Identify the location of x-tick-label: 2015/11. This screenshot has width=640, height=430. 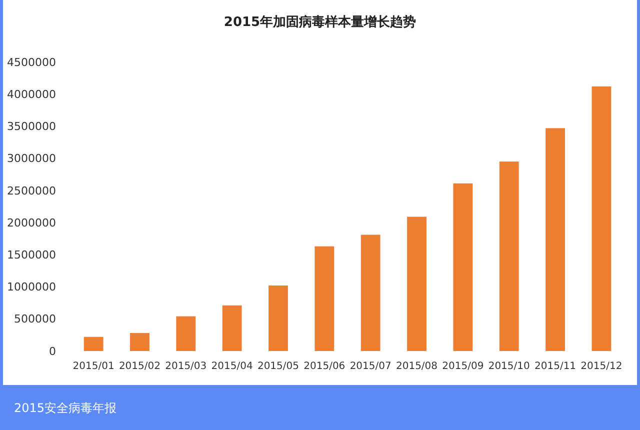
(555, 366).